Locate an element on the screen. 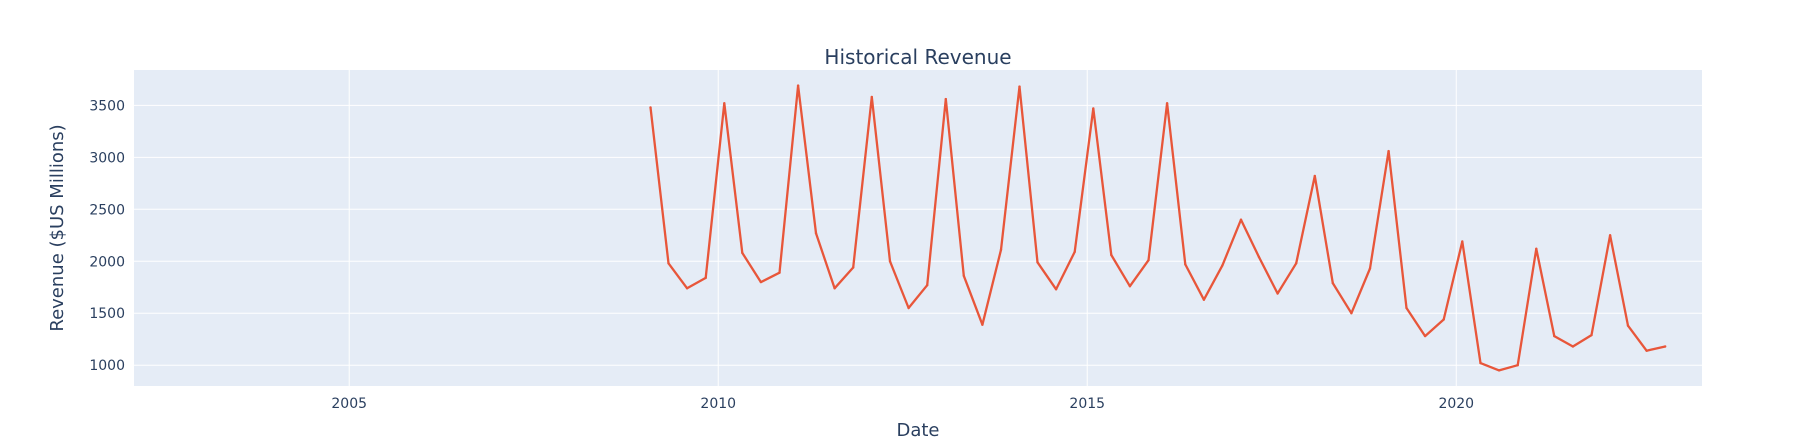 The width and height of the screenshot is (1808, 446). y-tick-label: 2500 is located at coordinates (107, 210).